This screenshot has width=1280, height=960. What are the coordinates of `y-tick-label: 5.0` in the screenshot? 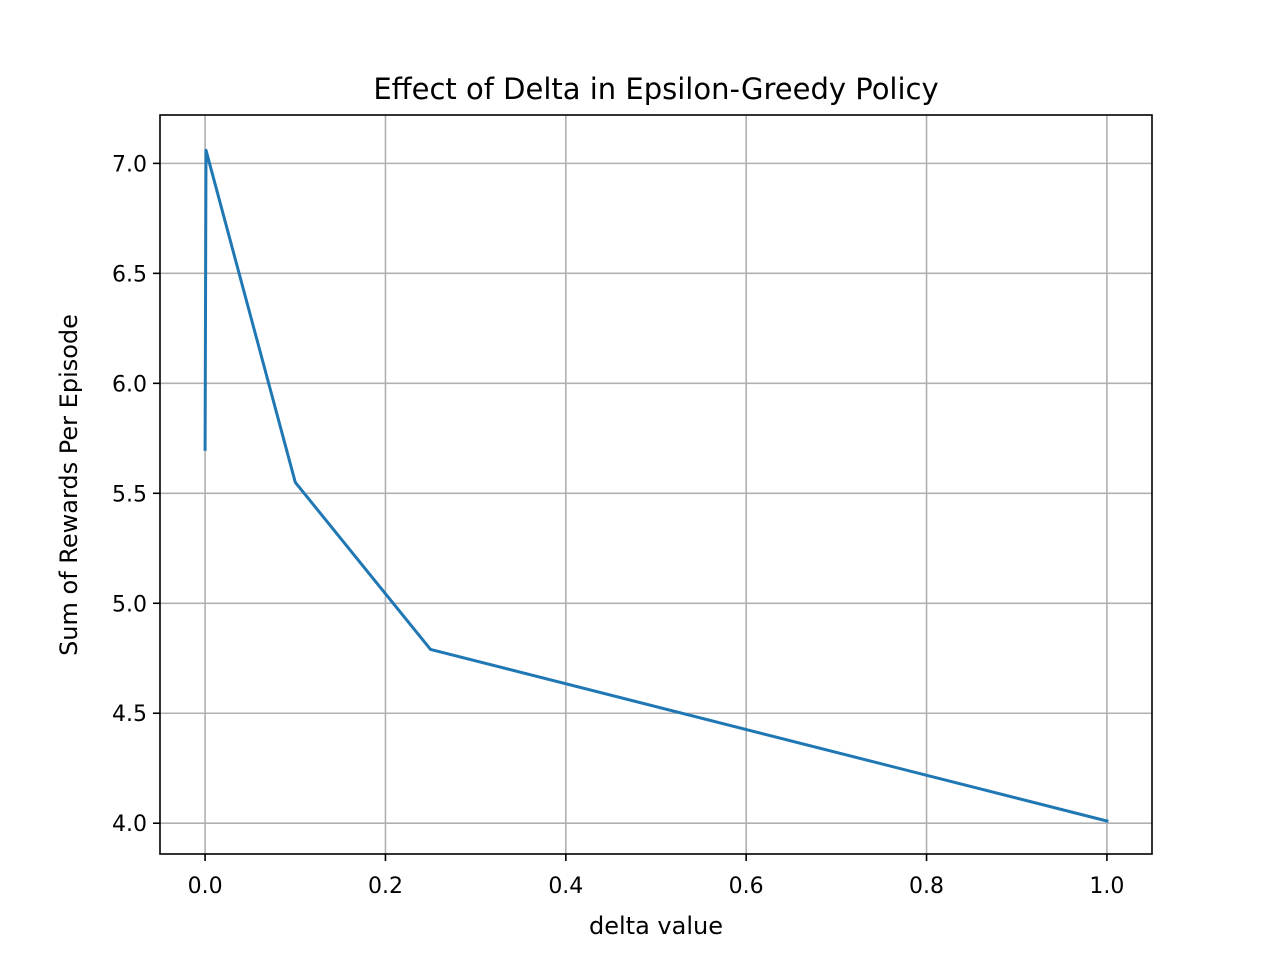 It's located at (129, 604).